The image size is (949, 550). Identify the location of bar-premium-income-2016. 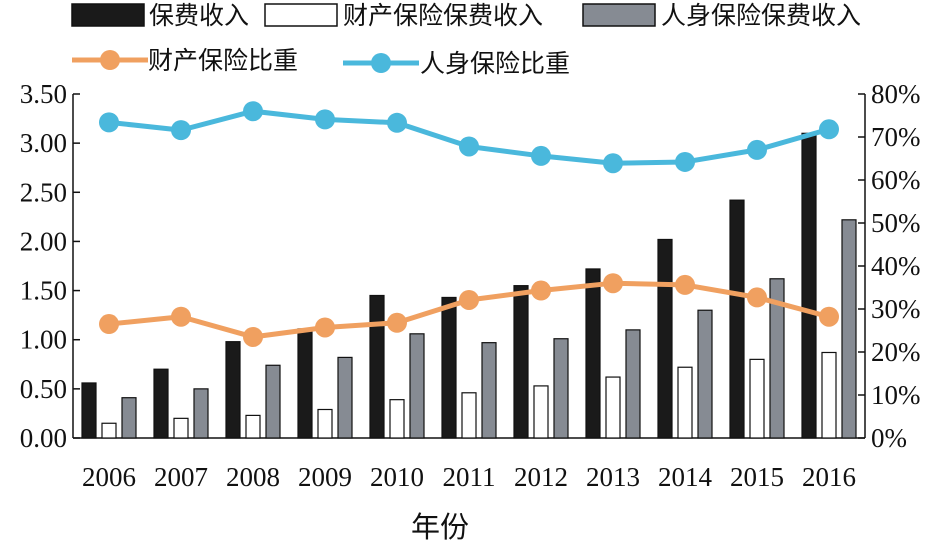
(809, 285).